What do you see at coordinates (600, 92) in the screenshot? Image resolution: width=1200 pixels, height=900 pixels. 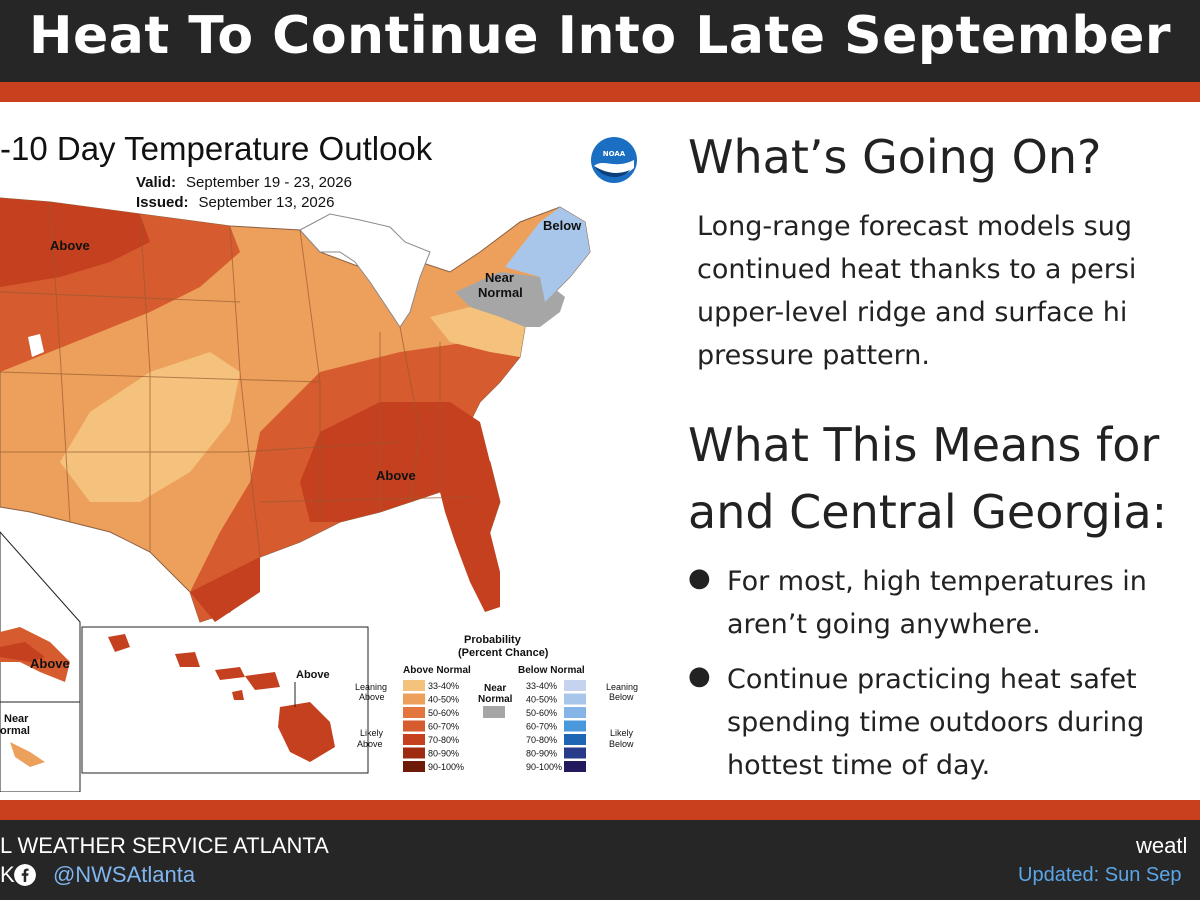 I see `header-accent-stripe` at bounding box center [600, 92].